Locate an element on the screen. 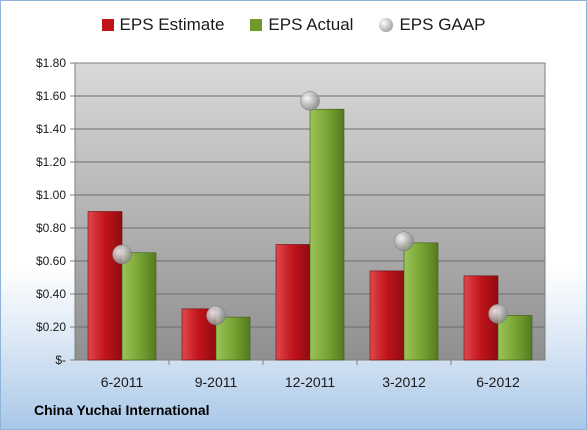 This screenshot has width=587, height=430. x-tick-label: 3-2012 is located at coordinates (404, 382).